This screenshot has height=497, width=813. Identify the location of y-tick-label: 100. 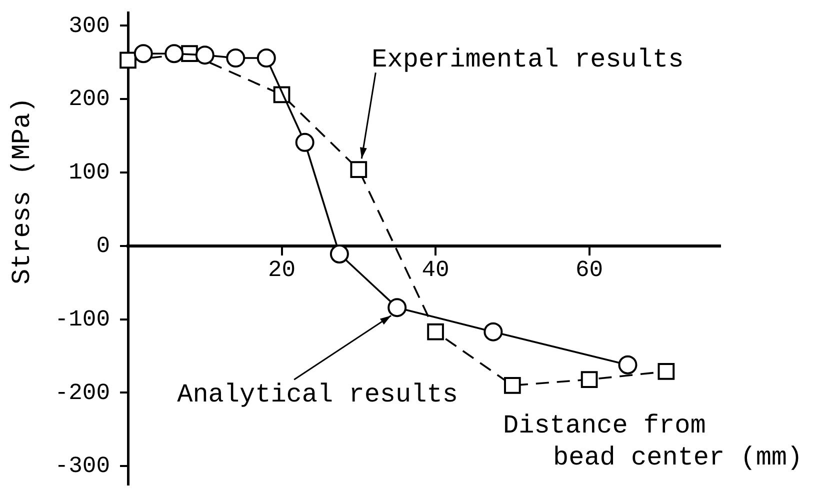
(89, 173).